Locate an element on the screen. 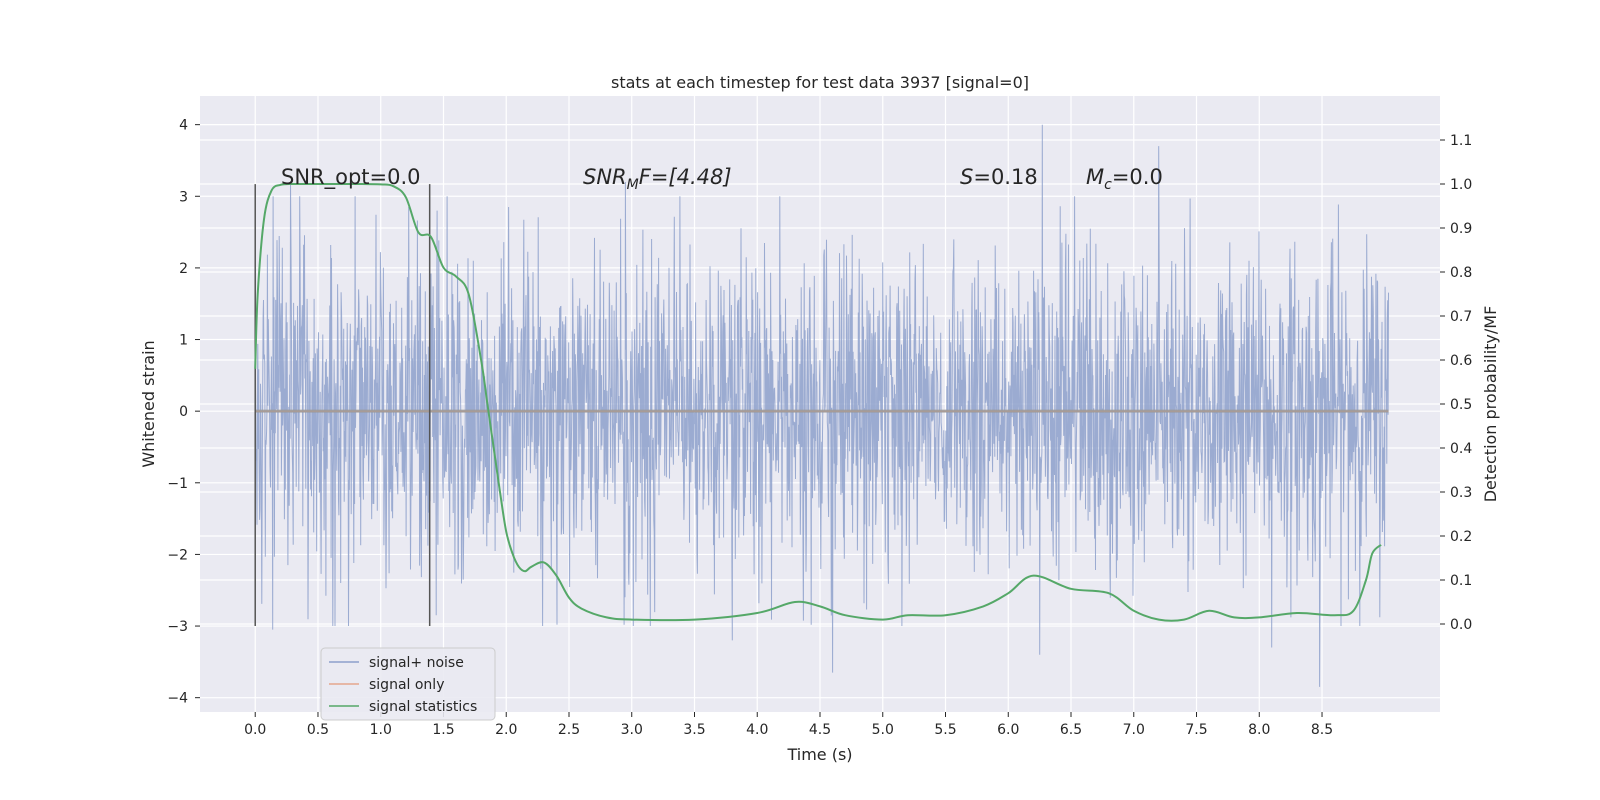 The image size is (1600, 800). legend-label-signal-only: signal only is located at coordinates (406, 685).